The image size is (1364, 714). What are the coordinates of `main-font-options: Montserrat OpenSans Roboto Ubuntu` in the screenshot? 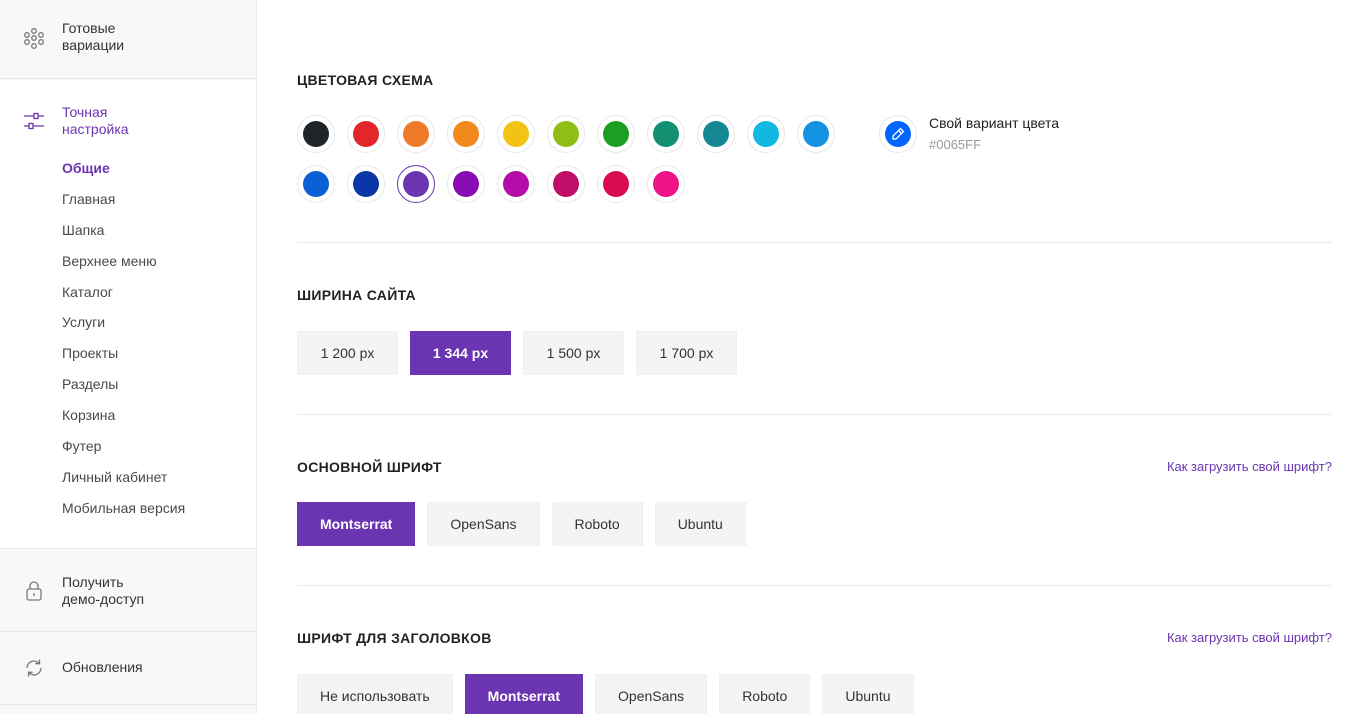 It's located at (521, 524).